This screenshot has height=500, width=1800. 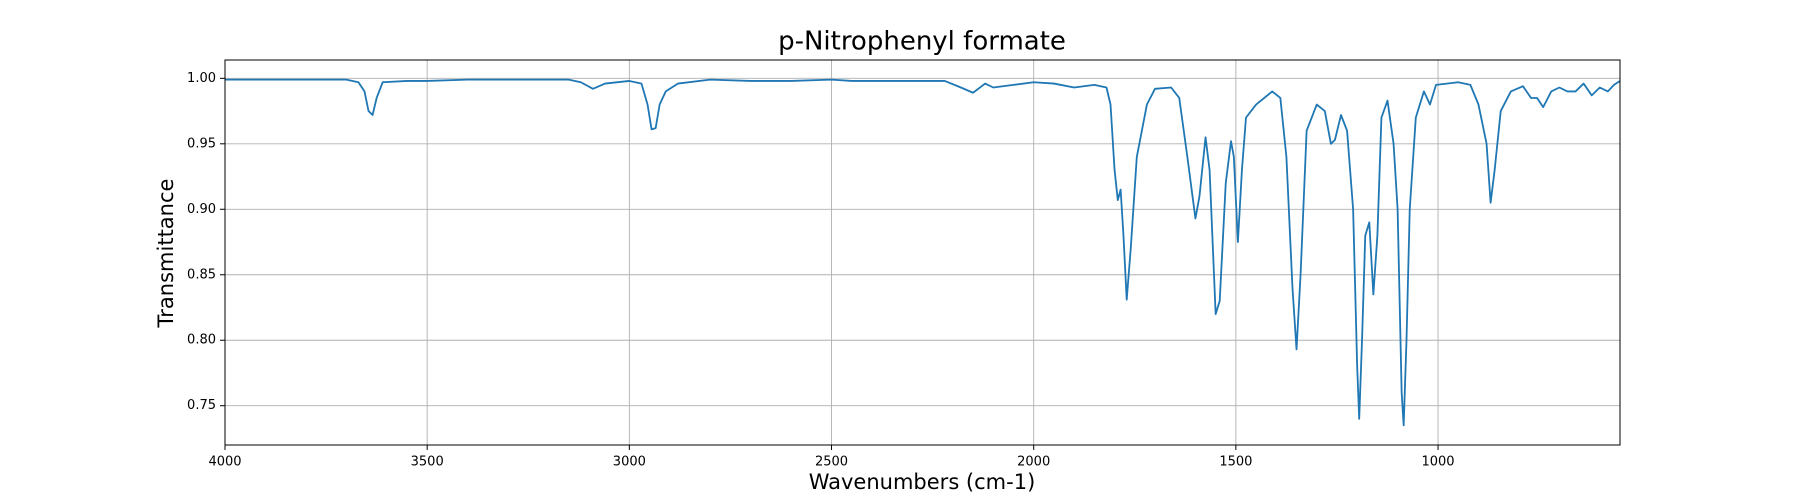 I want to click on y-tick-label: 0.85, so click(x=201, y=274).